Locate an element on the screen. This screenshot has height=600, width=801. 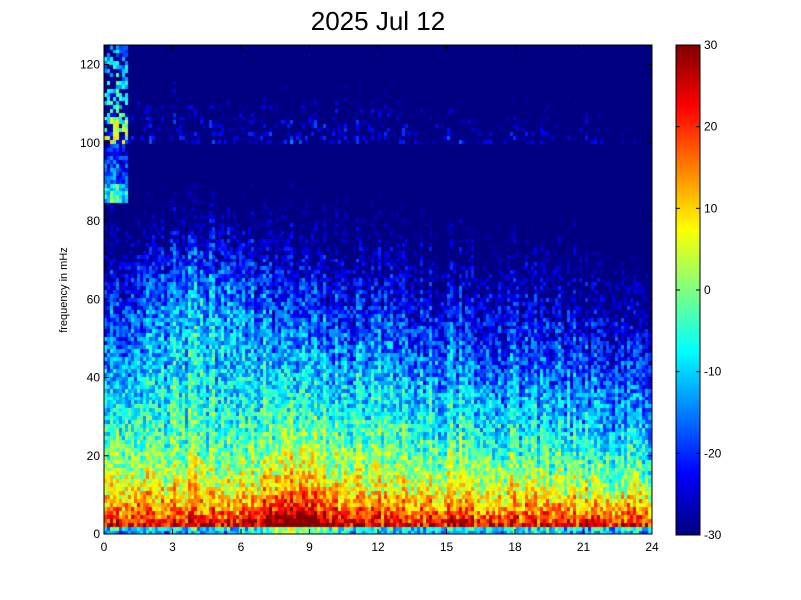
x-tick-label: 21 is located at coordinates (584, 547).